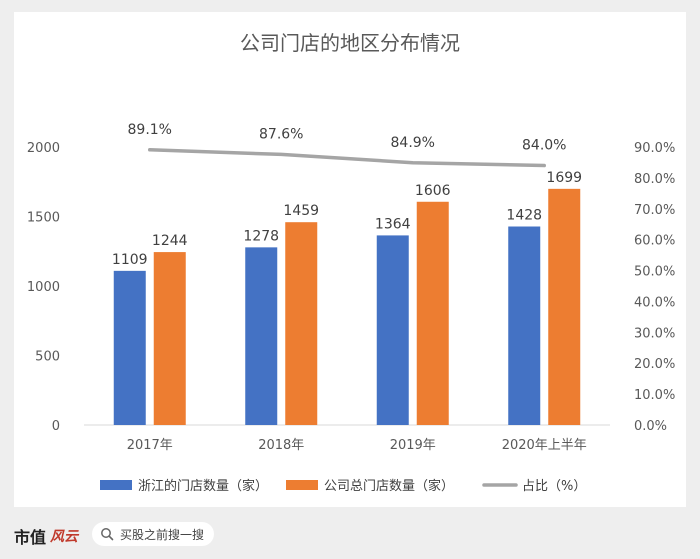 The image size is (700, 559). I want to click on ratio-data-label: 84.0%, so click(544, 146).